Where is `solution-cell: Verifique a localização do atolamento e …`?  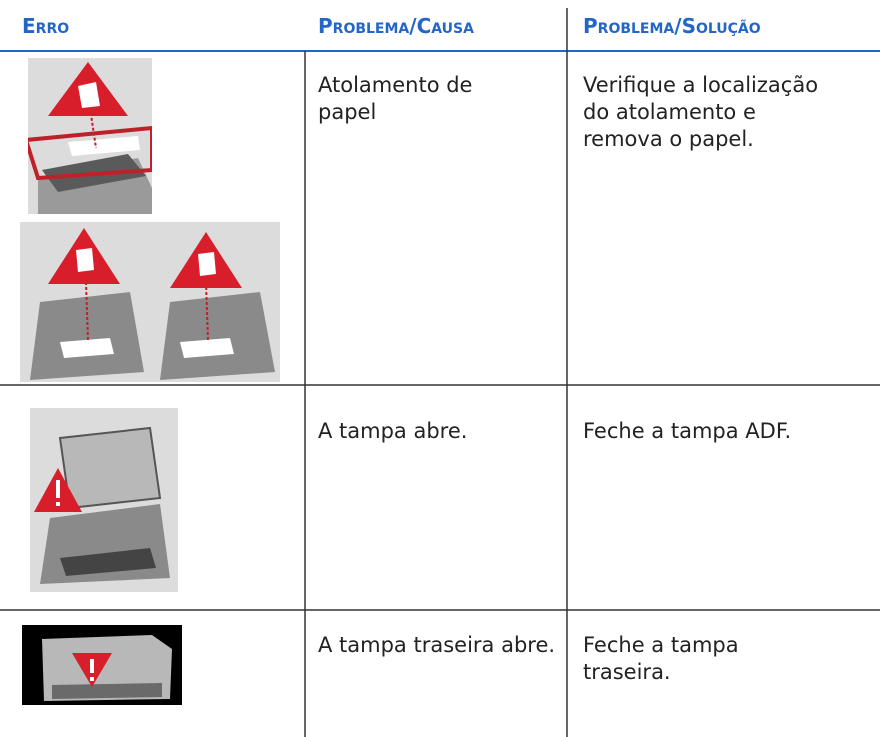 solution-cell: Verifique a localização do atolamento e … is located at coordinates (701, 112).